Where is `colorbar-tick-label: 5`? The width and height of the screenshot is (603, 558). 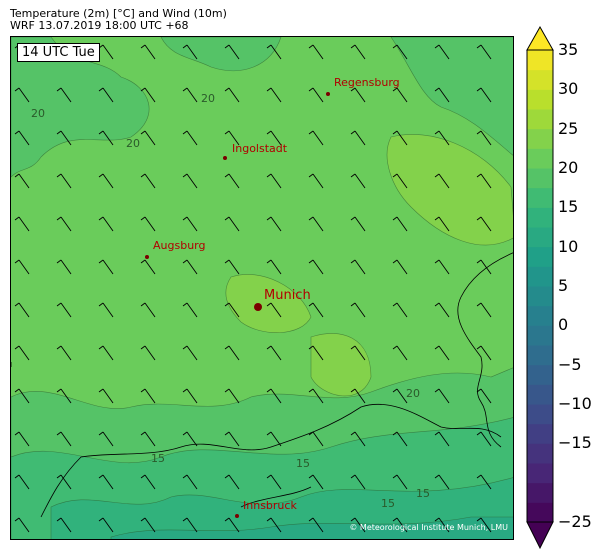 colorbar-tick-label: 5 is located at coordinates (563, 285).